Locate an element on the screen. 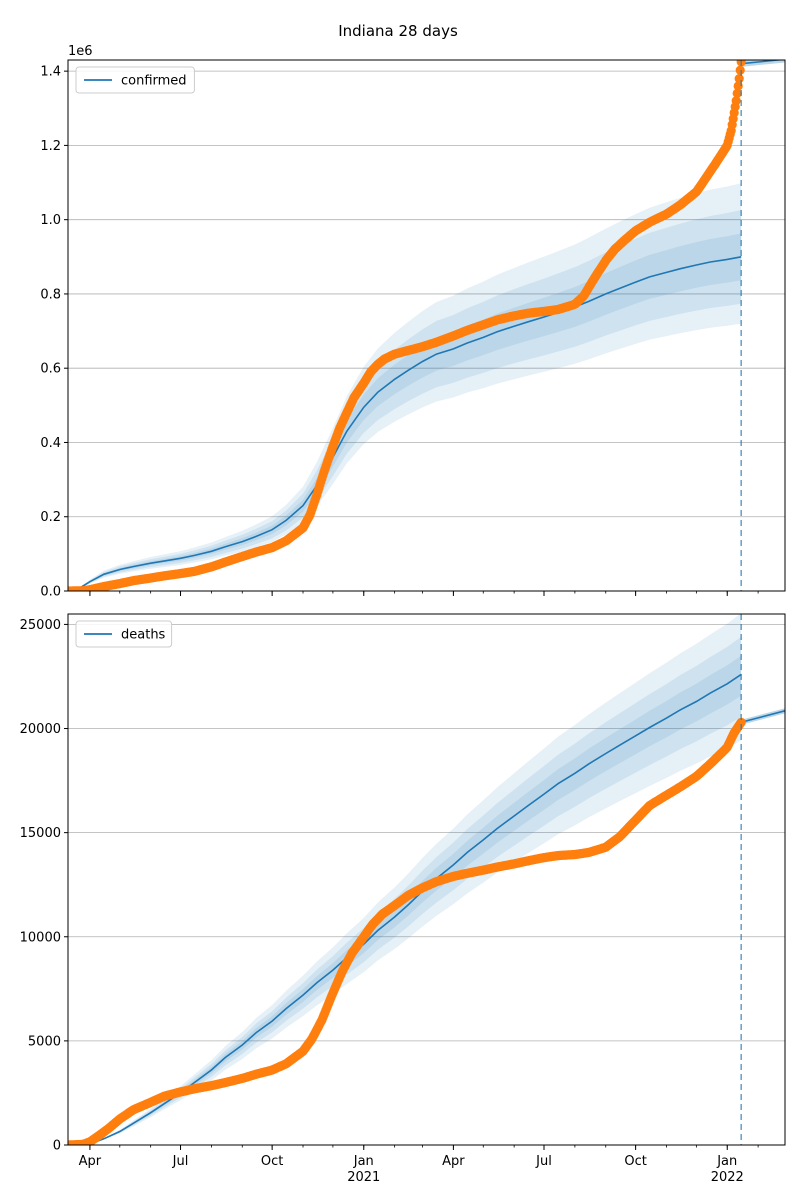 This screenshot has width=800, height=1200. legend: deaths is located at coordinates (124, 634).